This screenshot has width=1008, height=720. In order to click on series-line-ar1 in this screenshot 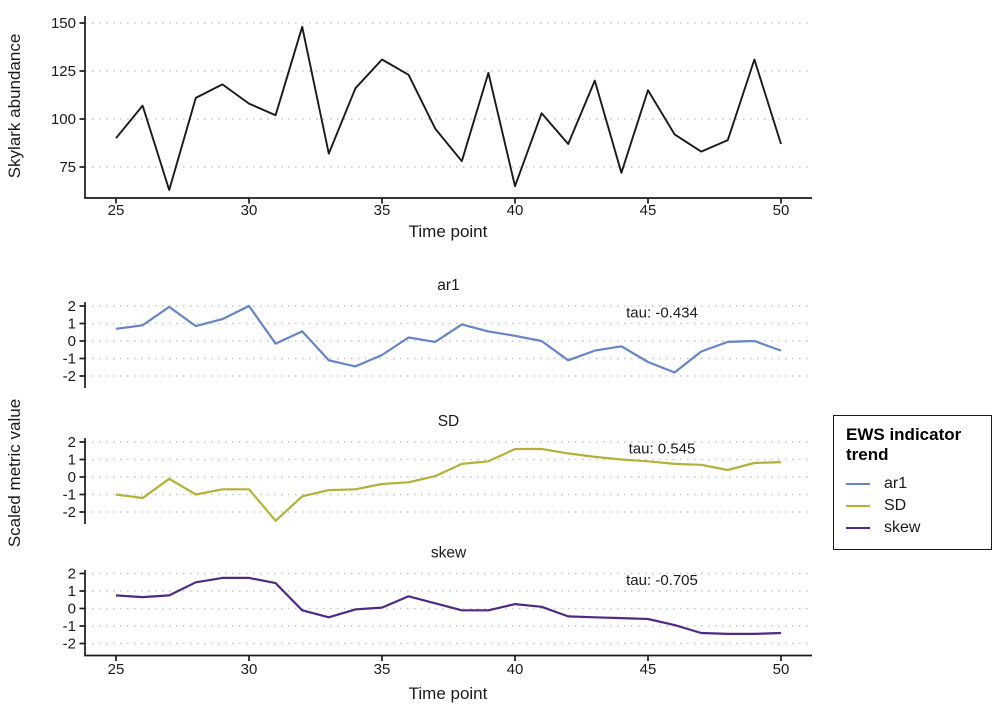, I will do `click(448, 339)`.